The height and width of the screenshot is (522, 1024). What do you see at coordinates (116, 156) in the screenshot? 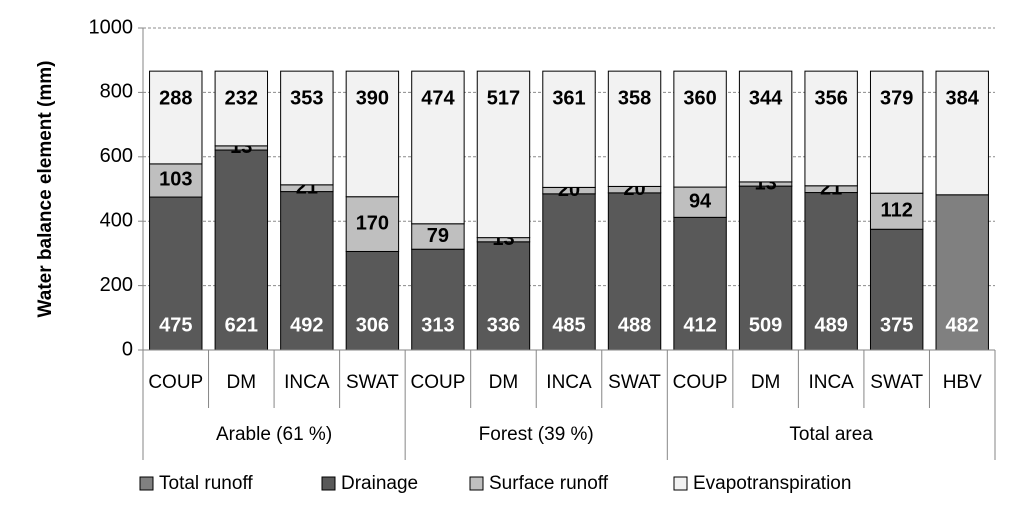
I see `y-tick-label: 600` at bounding box center [116, 156].